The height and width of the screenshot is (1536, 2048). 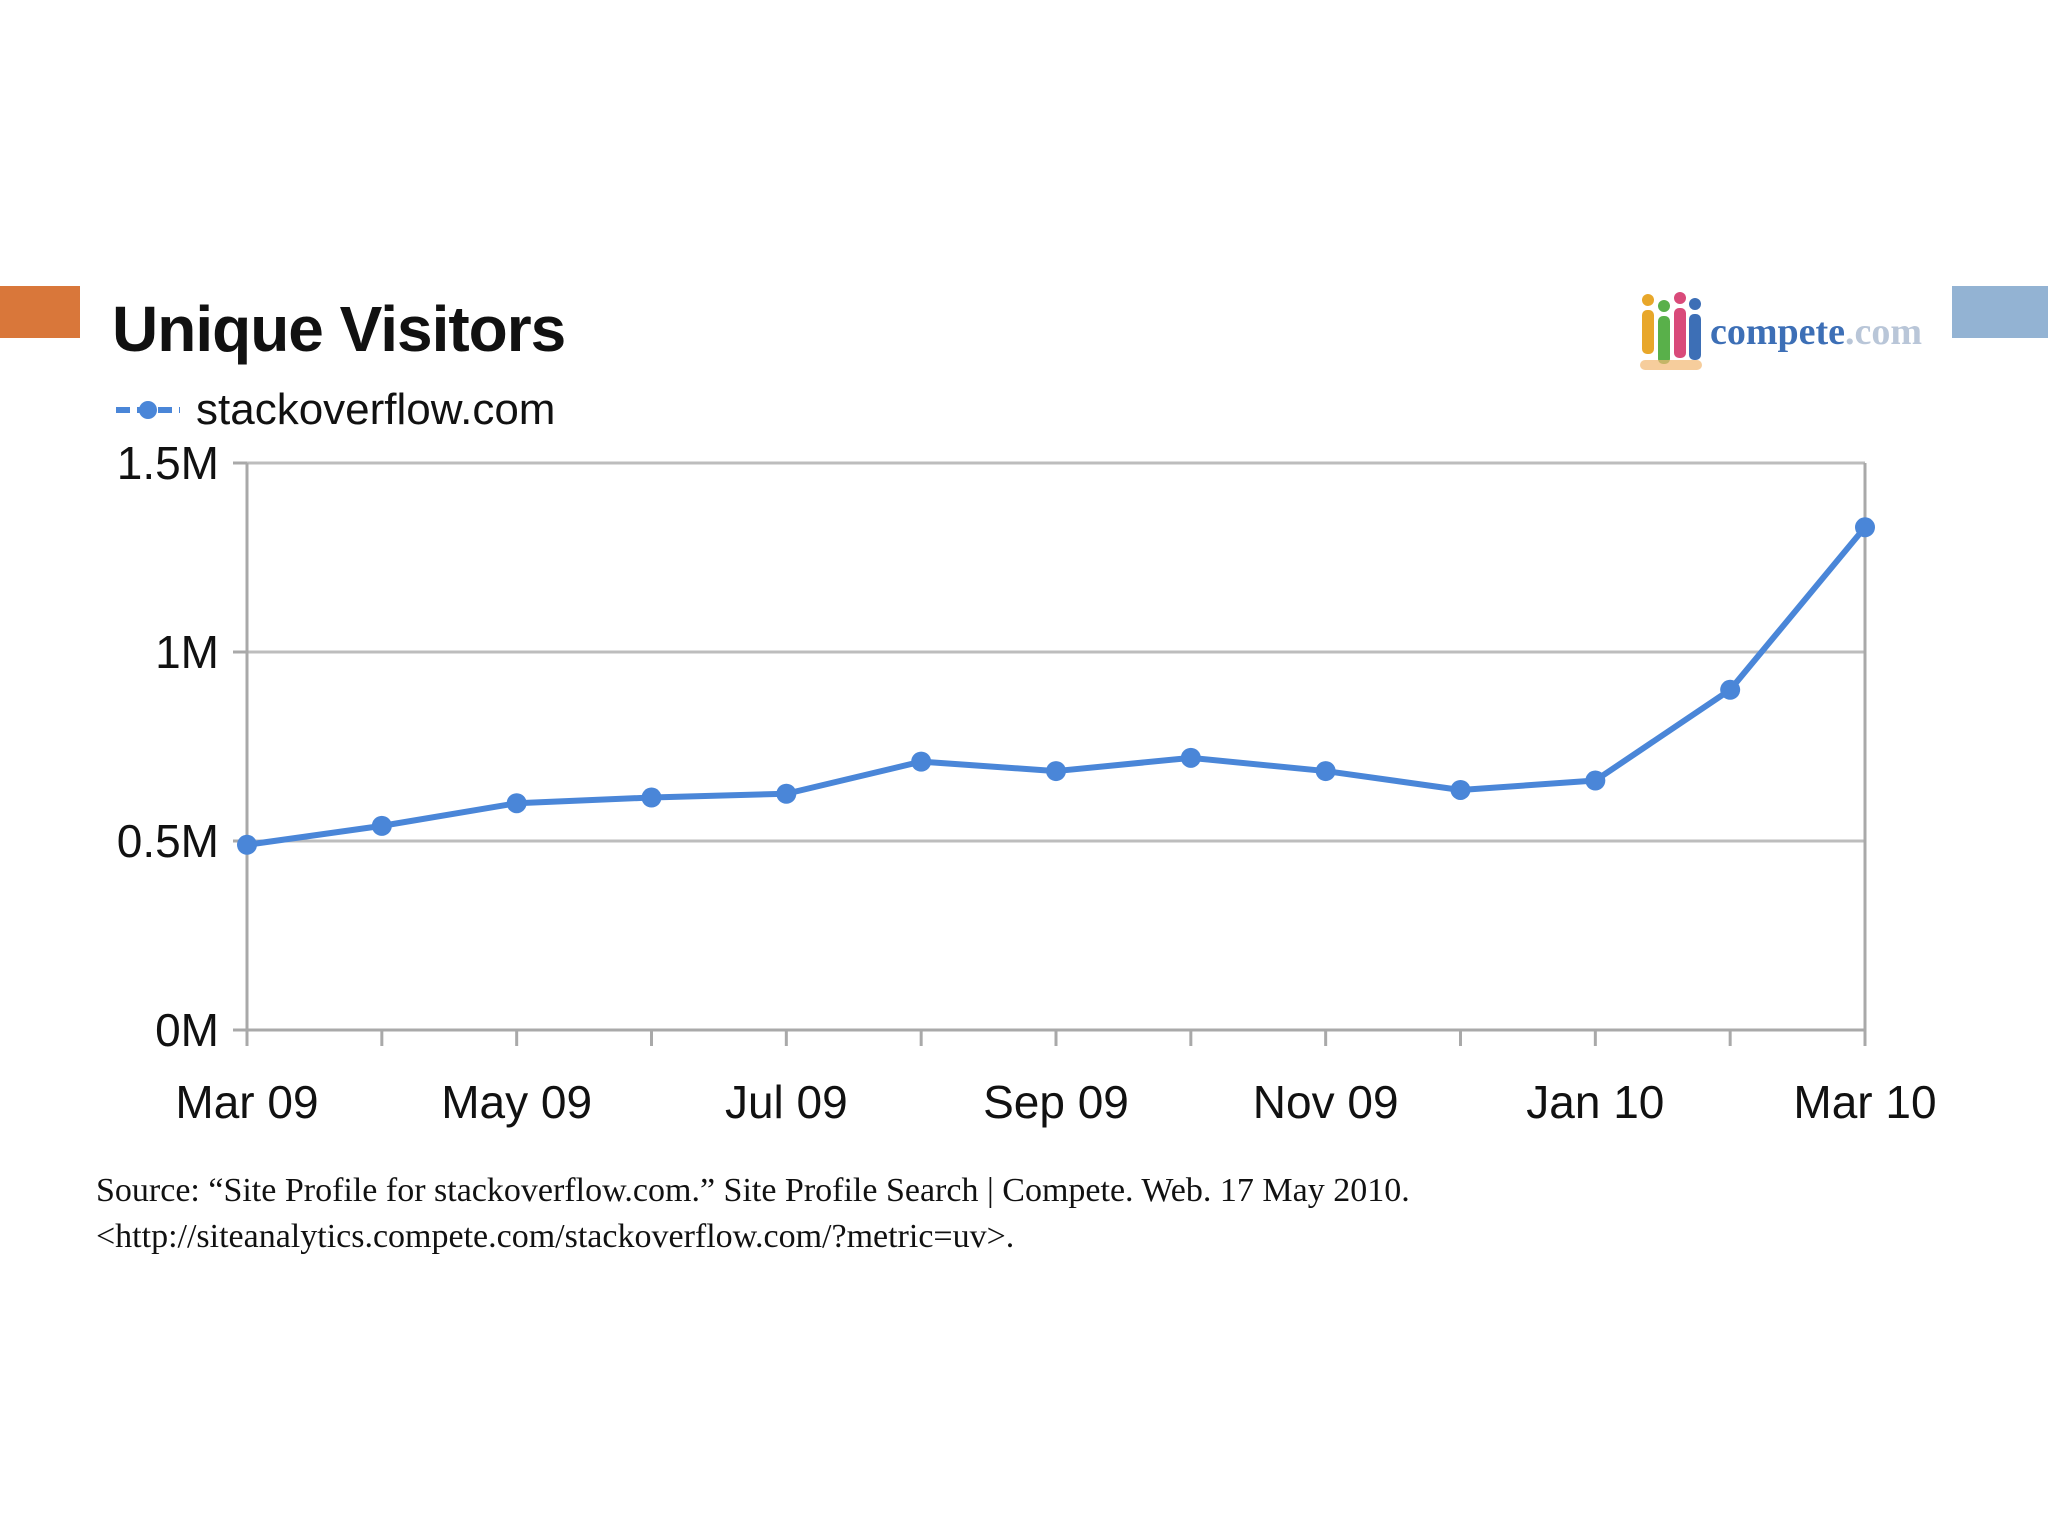 I want to click on y-tick-label: 1M, so click(x=187, y=652).